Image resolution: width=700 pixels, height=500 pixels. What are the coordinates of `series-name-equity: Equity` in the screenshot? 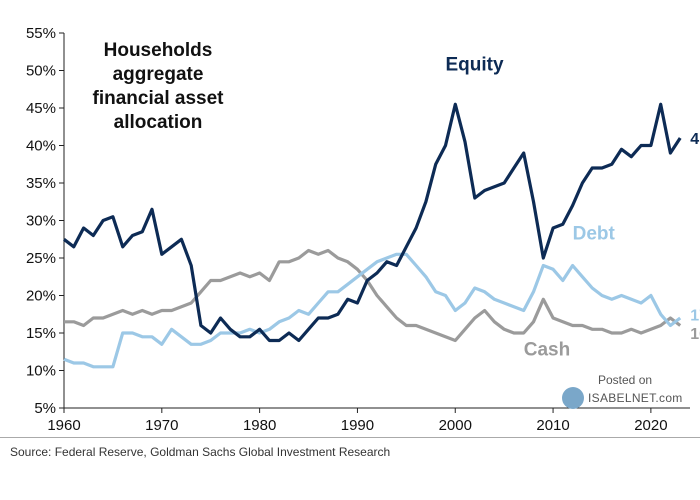 It's located at (474, 65).